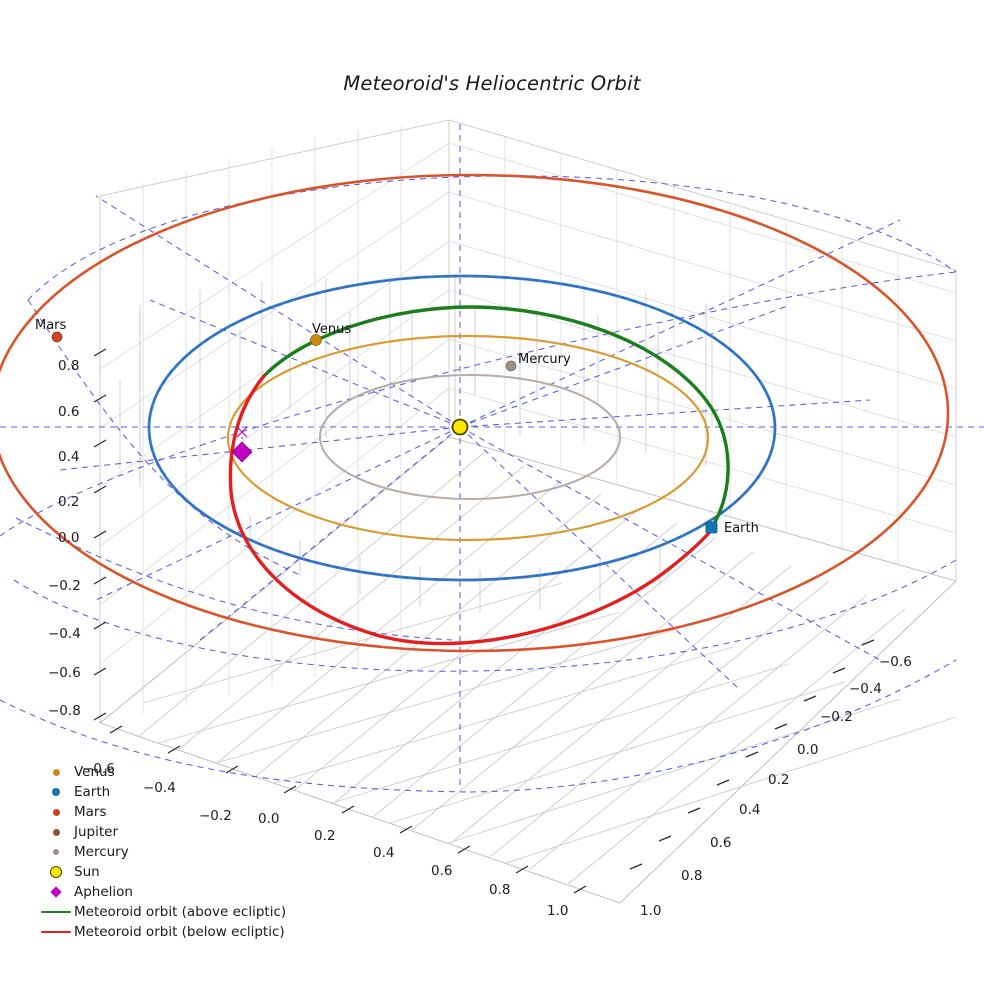 Image resolution: width=984 pixels, height=984 pixels. Describe the element at coordinates (69, 366) in the screenshot. I see `tick-label-z-0: 0.8` at that location.